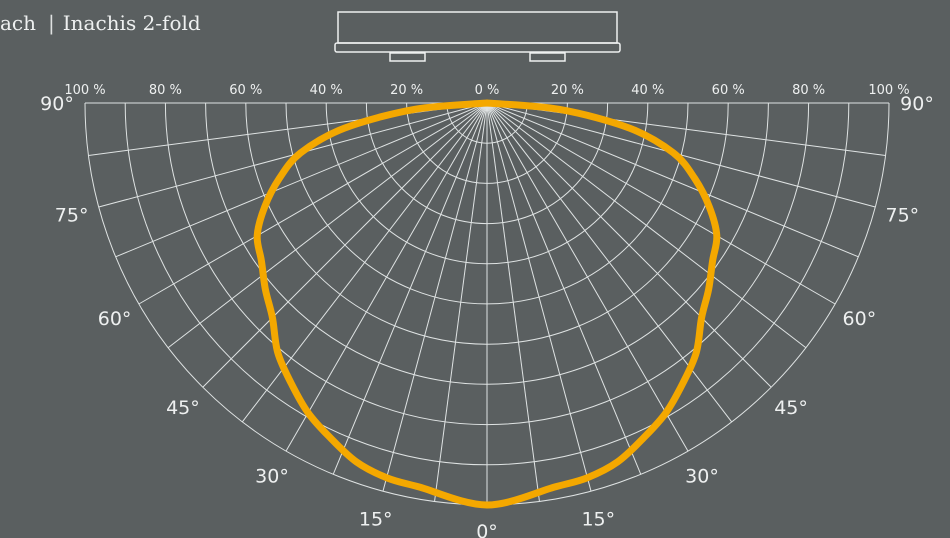  What do you see at coordinates (272, 476) in the screenshot?
I see `angle-label-left: 30°` at bounding box center [272, 476].